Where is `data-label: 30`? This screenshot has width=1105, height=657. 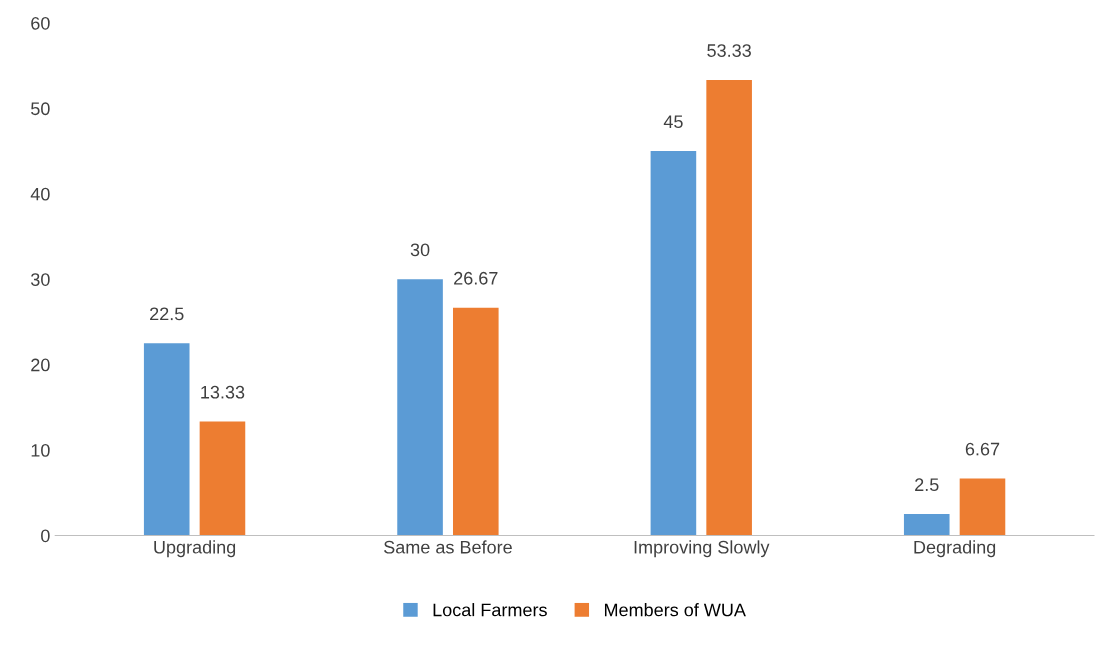
data-label: 30 is located at coordinates (420, 250).